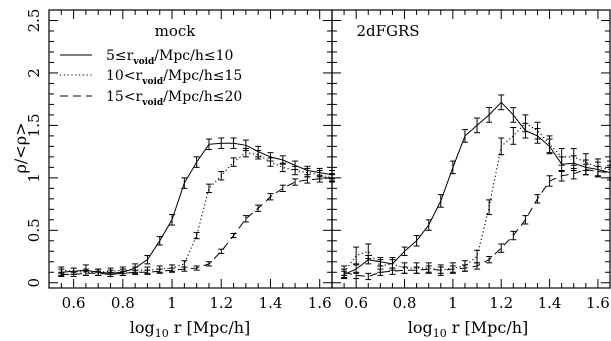 The height and width of the screenshot is (341, 611). What do you see at coordinates (34, 73) in the screenshot?
I see `y-tick-label: 2` at bounding box center [34, 73].